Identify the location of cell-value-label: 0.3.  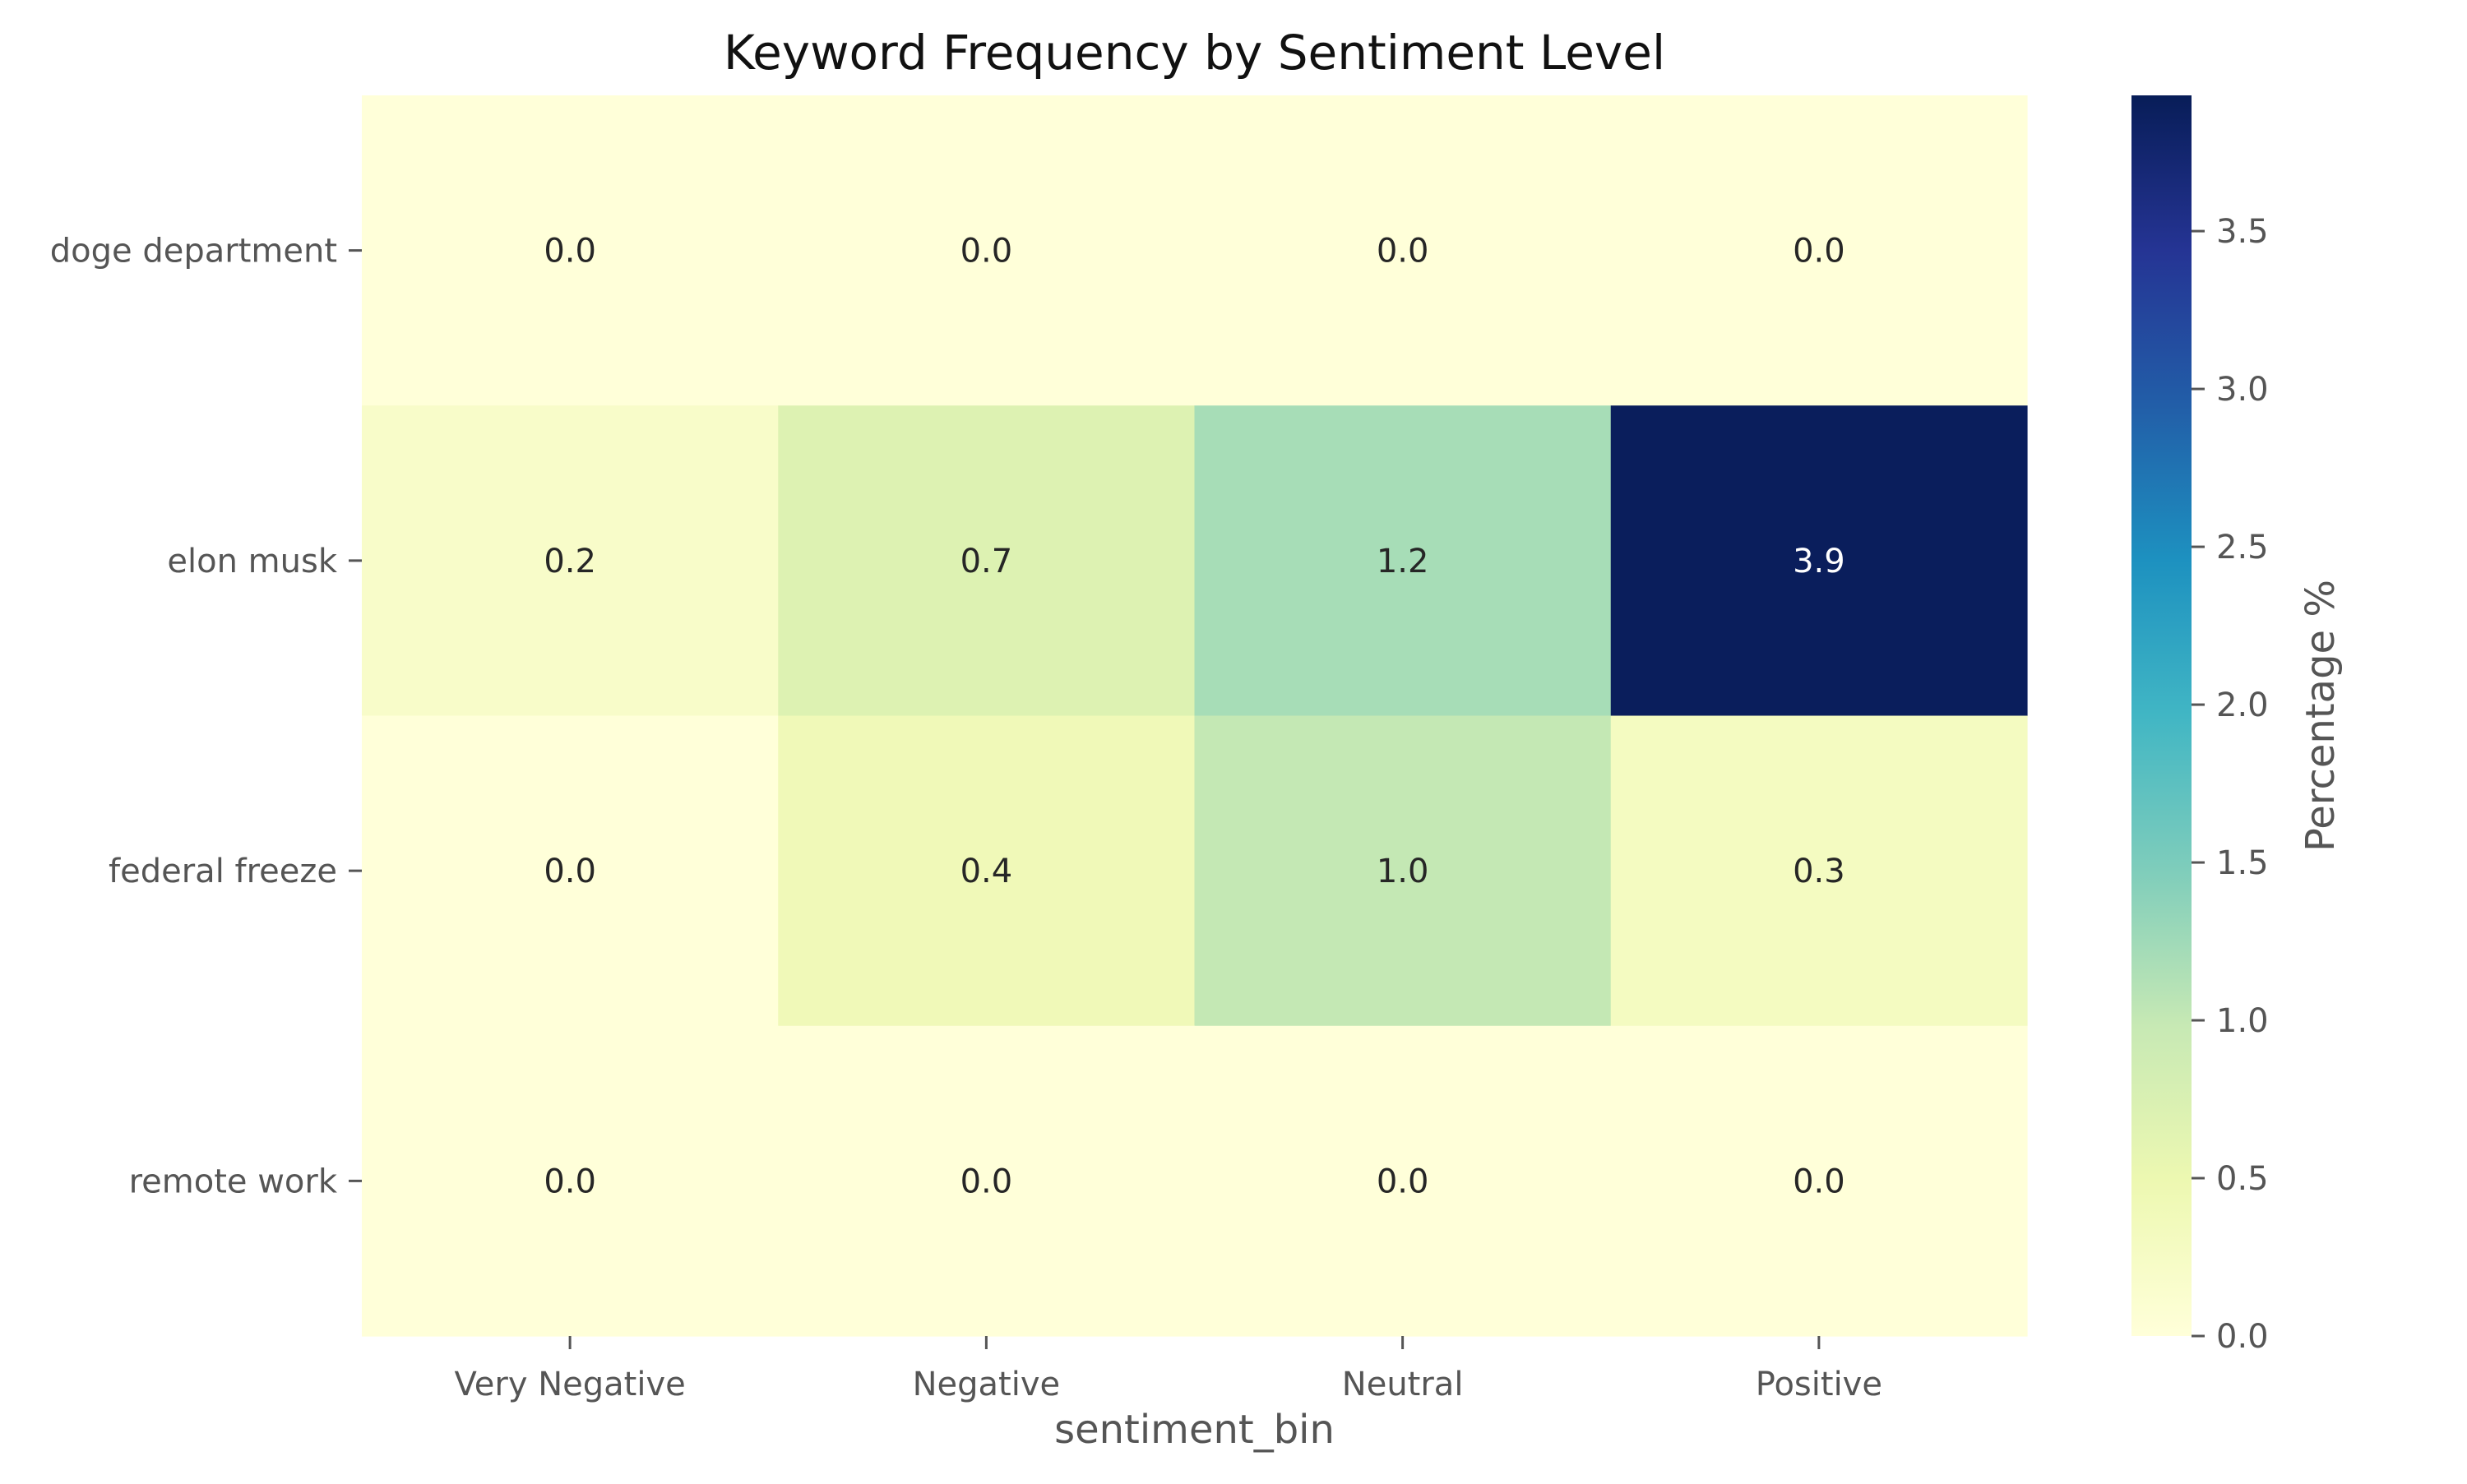
(1819, 871).